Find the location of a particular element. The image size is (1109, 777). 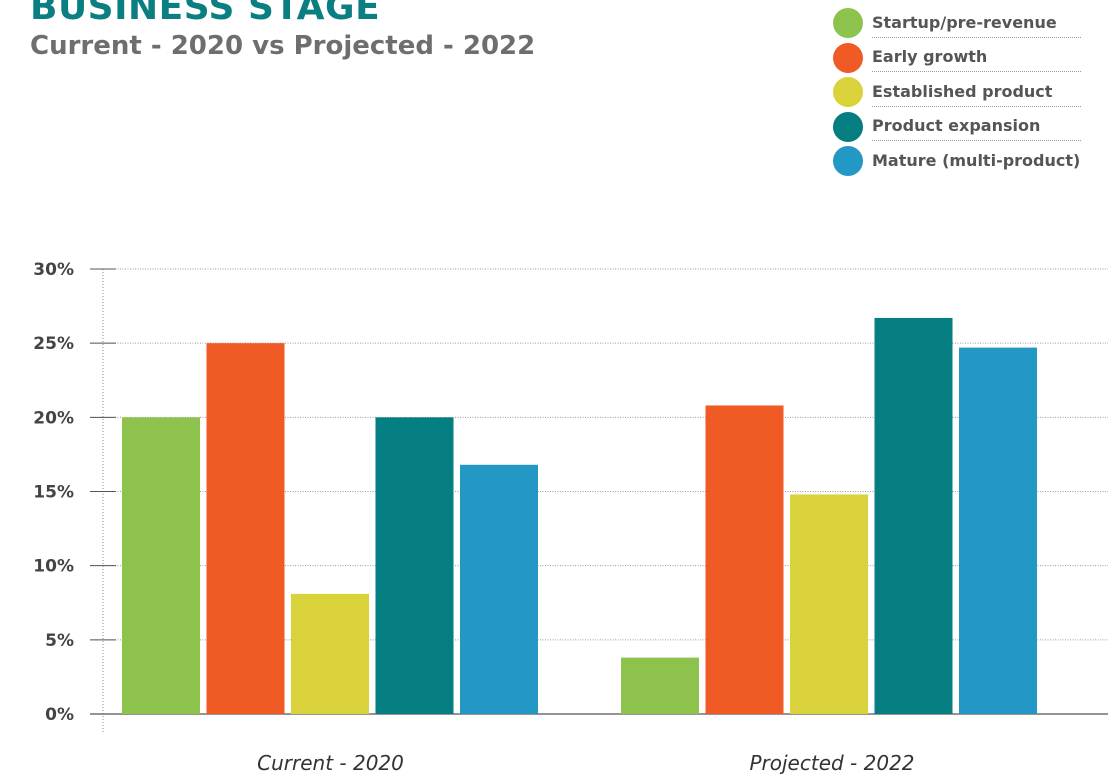

legend-item: Startup/pre-revenue is located at coordinates (957, 23).